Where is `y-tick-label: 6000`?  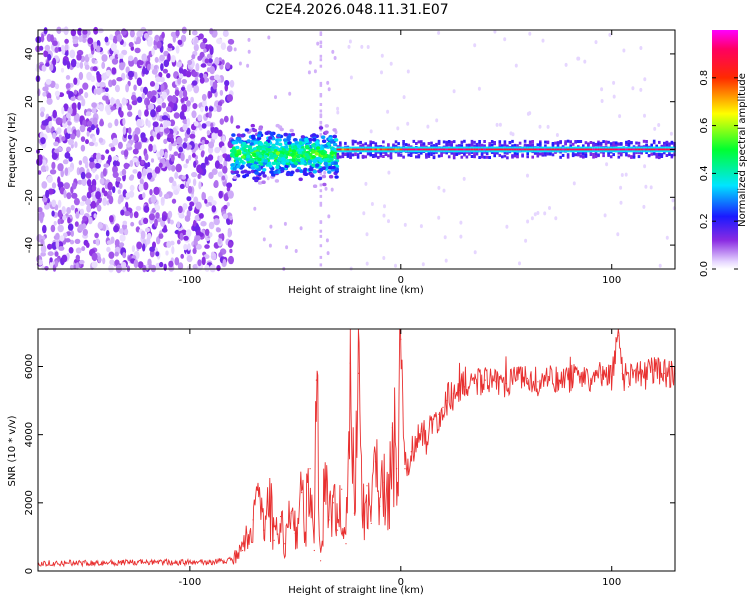
y-tick-label: 6000 is located at coordinates (29, 366).